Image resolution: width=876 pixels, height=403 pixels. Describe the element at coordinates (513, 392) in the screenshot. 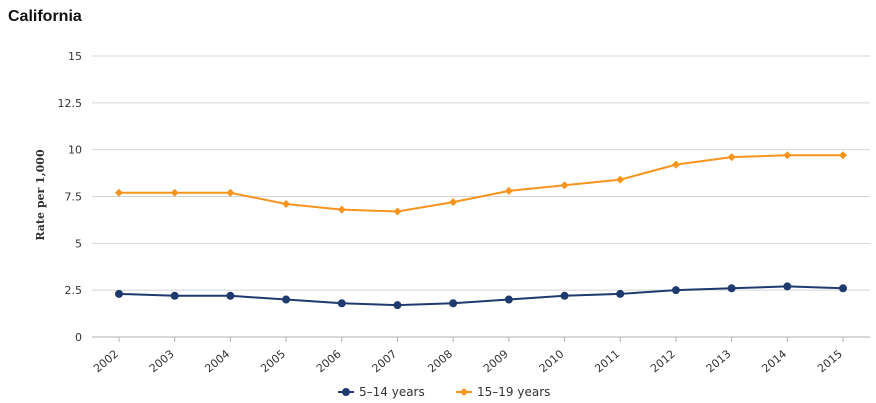

I see `legend-label: 15–19 years` at that location.